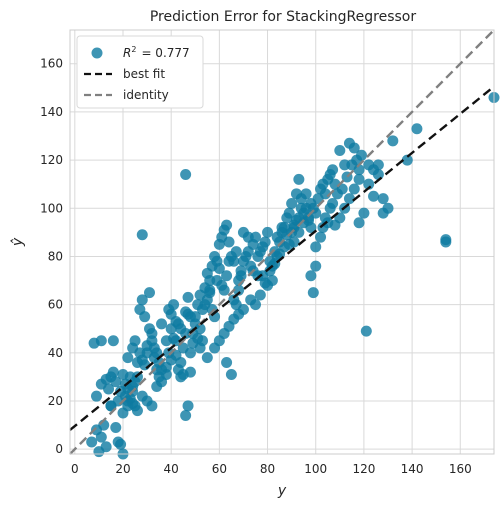  I want to click on x-tick-label: 80, so click(267, 469).